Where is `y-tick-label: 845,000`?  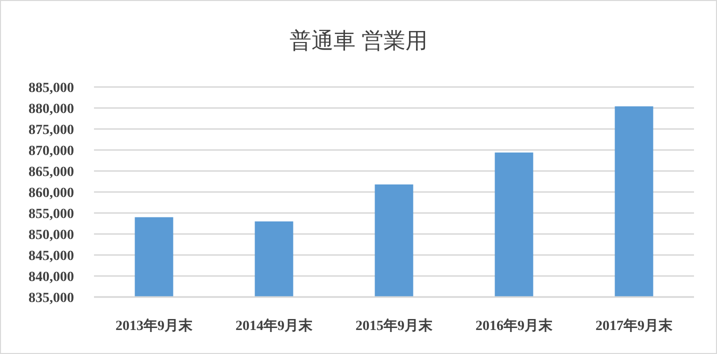 y-tick-label: 845,000 is located at coordinates (51, 256).